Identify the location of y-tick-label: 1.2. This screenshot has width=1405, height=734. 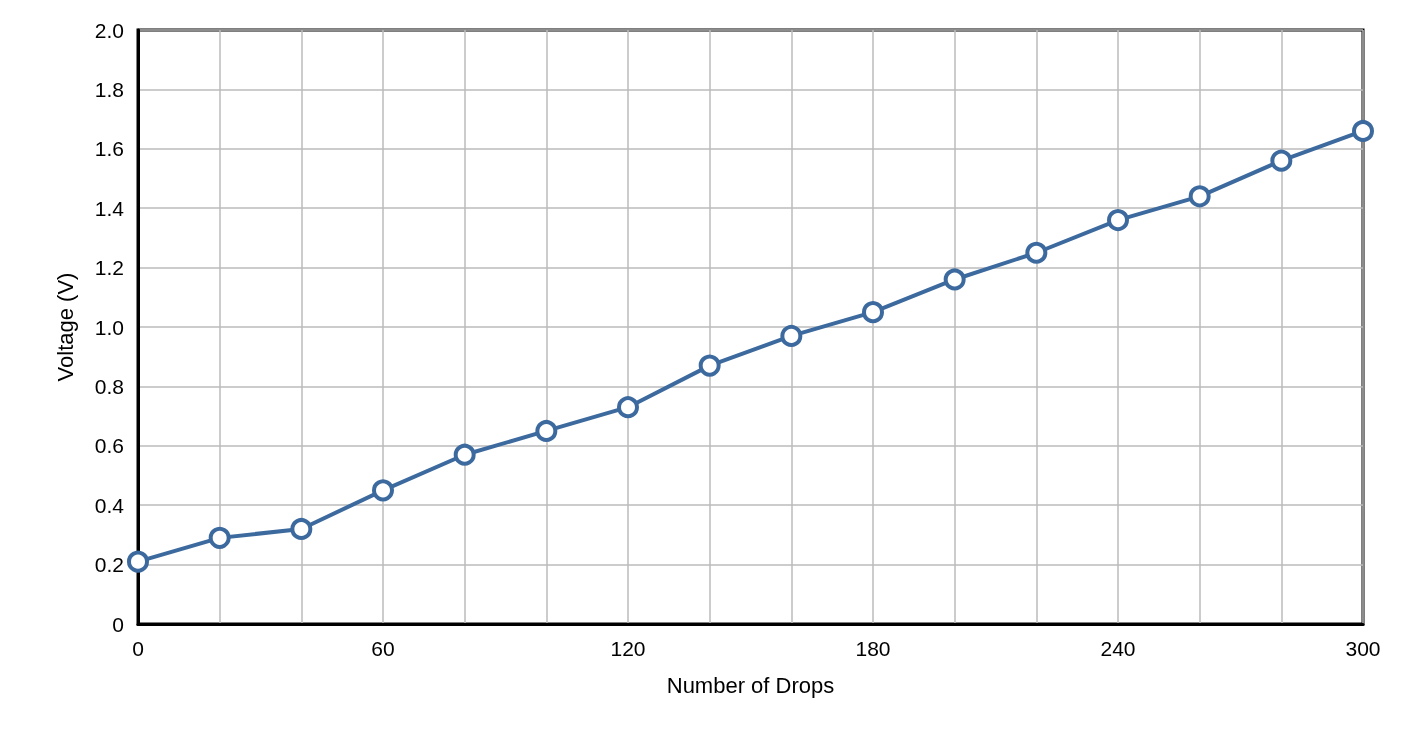
(109, 268).